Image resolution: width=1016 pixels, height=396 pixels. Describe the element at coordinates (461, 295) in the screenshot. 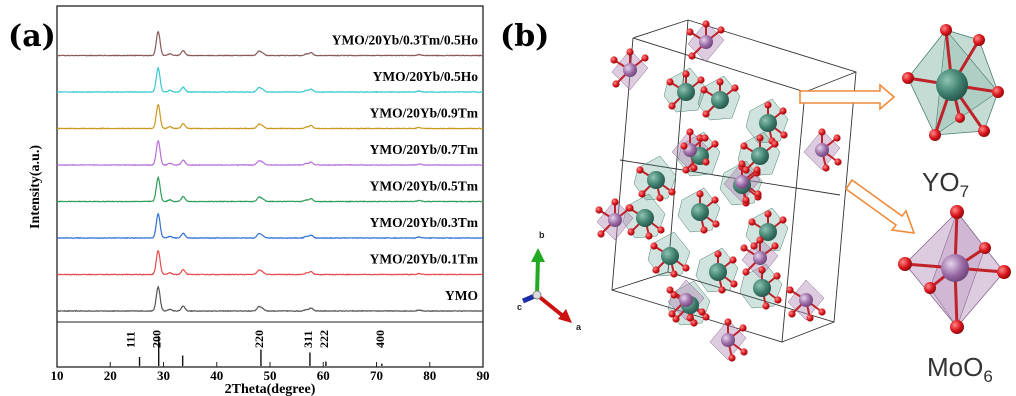

I see `series-label-0: YMO` at that location.